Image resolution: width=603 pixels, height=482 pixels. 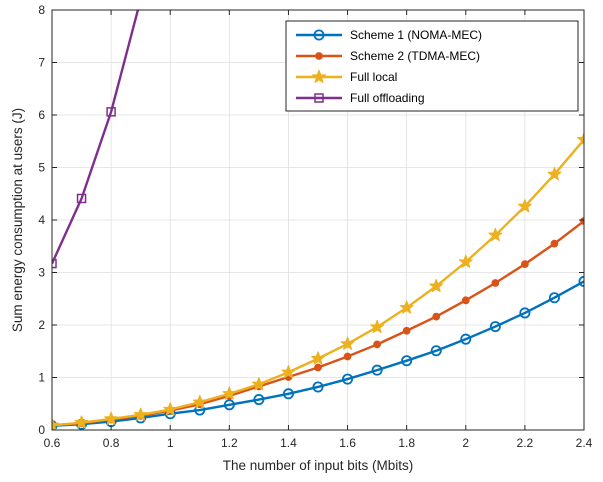 I want to click on legend-item-3: Full local, so click(x=346, y=76).